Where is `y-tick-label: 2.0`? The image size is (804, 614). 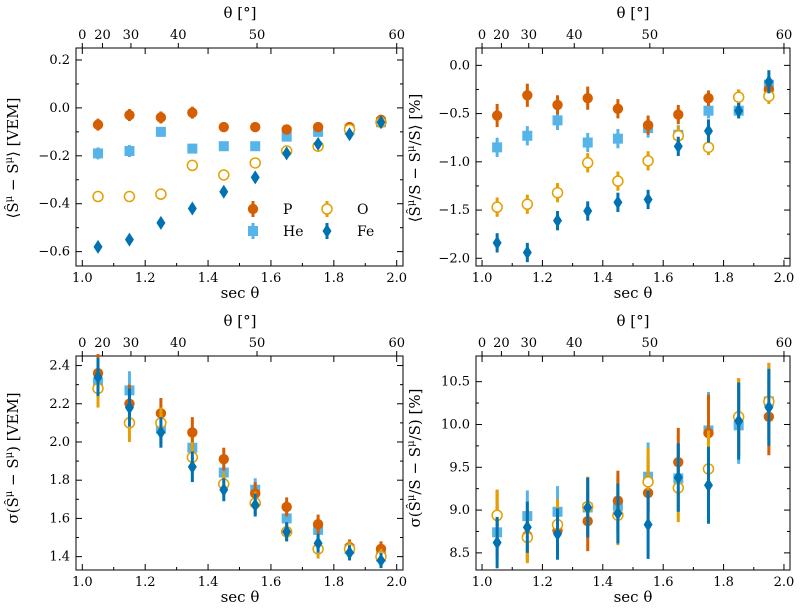
y-tick-label: 2.0 is located at coordinates (59, 442).